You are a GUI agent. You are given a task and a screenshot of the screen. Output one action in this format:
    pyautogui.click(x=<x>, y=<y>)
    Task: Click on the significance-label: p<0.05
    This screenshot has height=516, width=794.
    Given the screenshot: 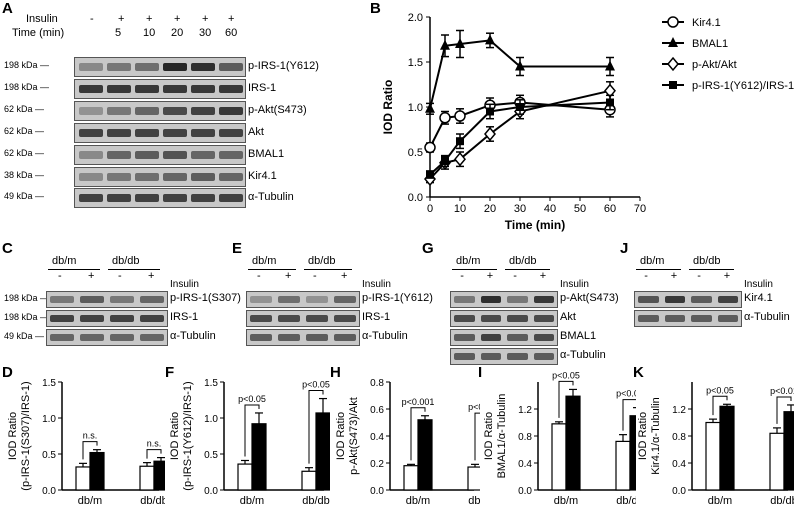 What is the action you would take?
    pyautogui.click(x=566, y=375)
    